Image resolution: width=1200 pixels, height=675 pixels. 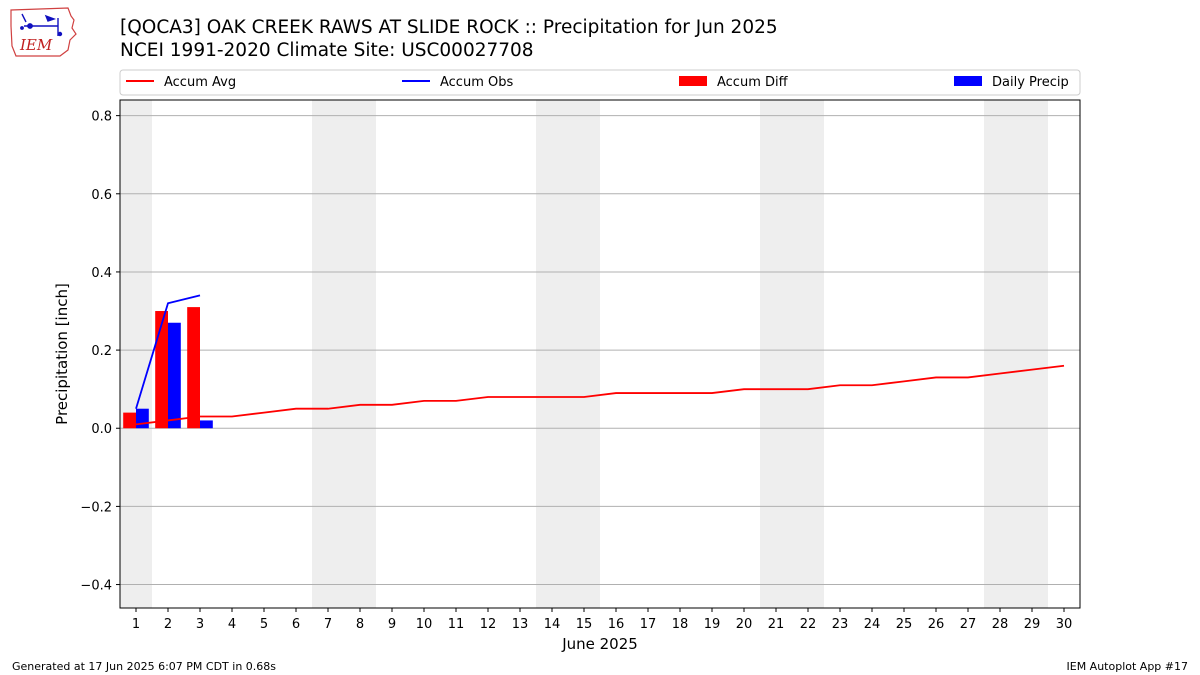 What do you see at coordinates (360, 624) in the screenshot?
I see `x-tick-label: 8` at bounding box center [360, 624].